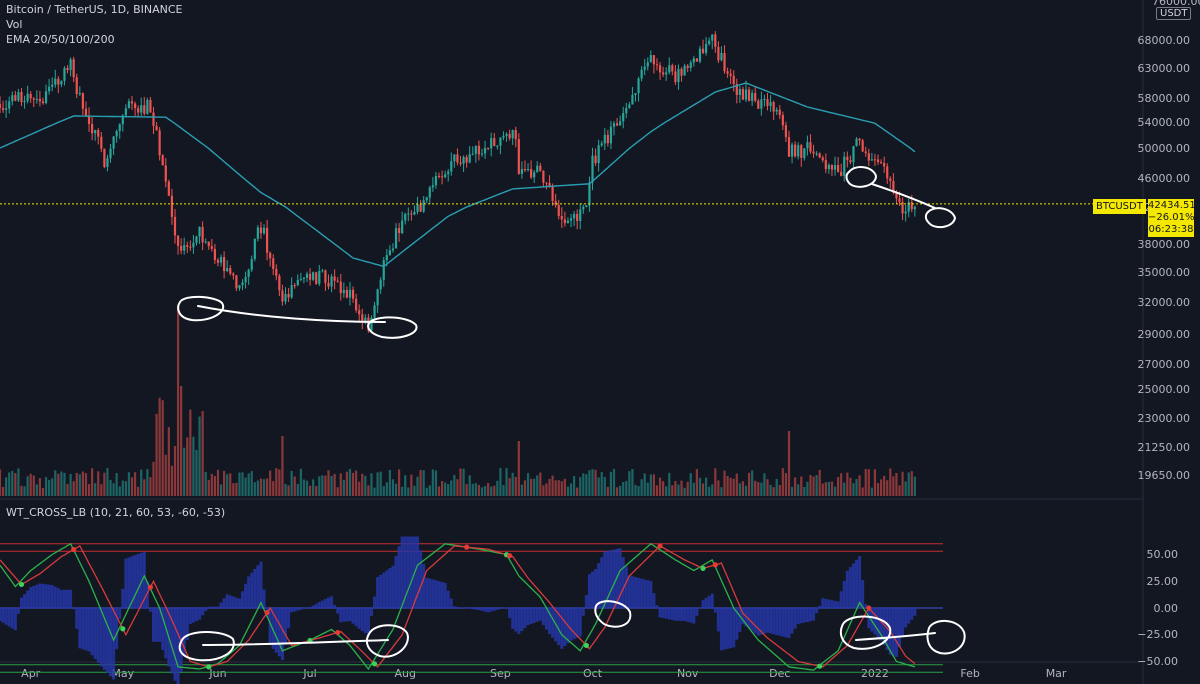 The width and height of the screenshot is (1200, 684). Describe the element at coordinates (1174, 13) in the screenshot. I see `currency-unit-label: USDT` at that location.